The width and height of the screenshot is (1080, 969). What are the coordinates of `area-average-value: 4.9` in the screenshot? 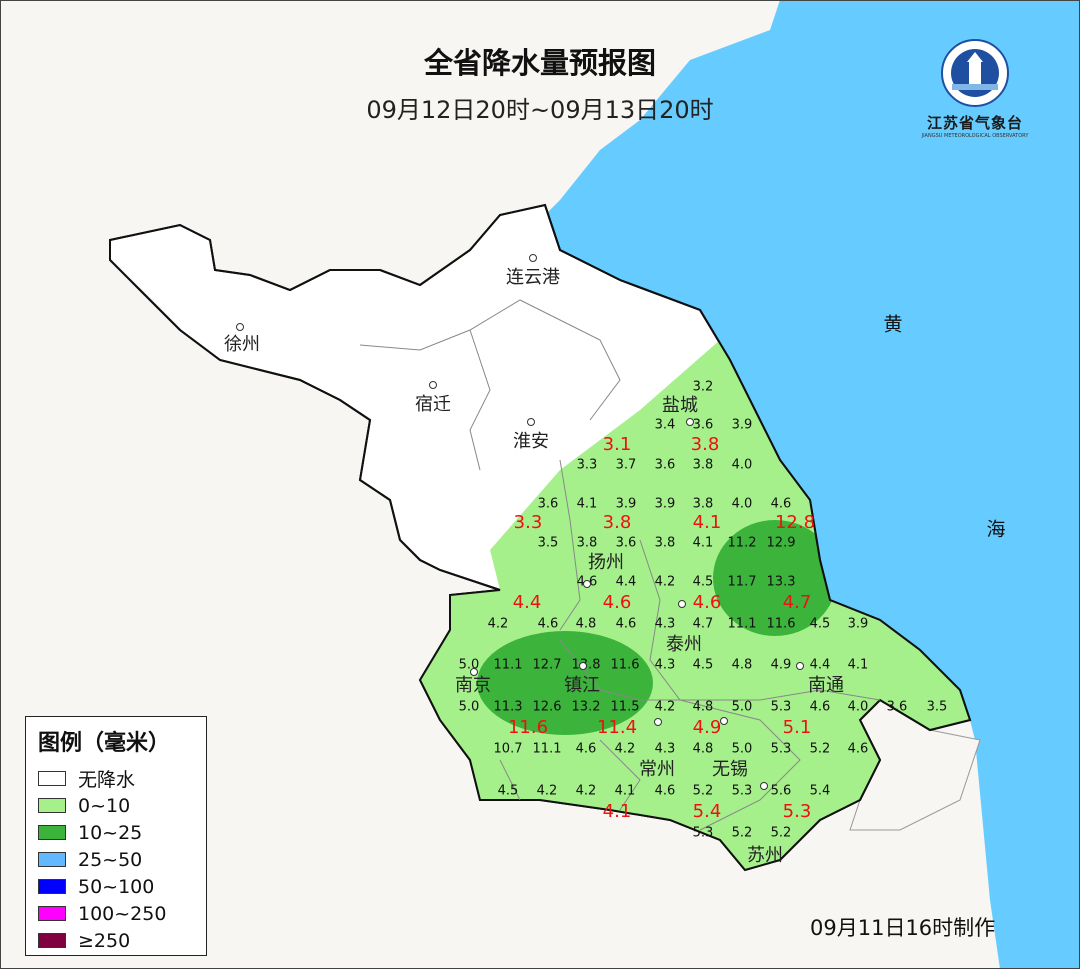 It's located at (707, 727).